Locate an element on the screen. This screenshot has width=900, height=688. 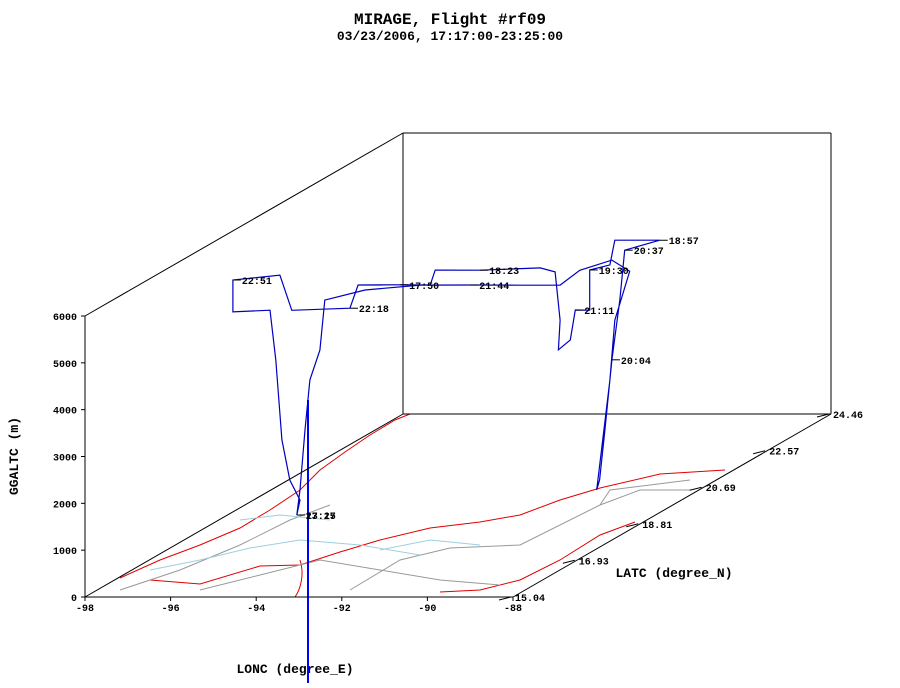
y-tick-label: 16.93 is located at coordinates (594, 562).